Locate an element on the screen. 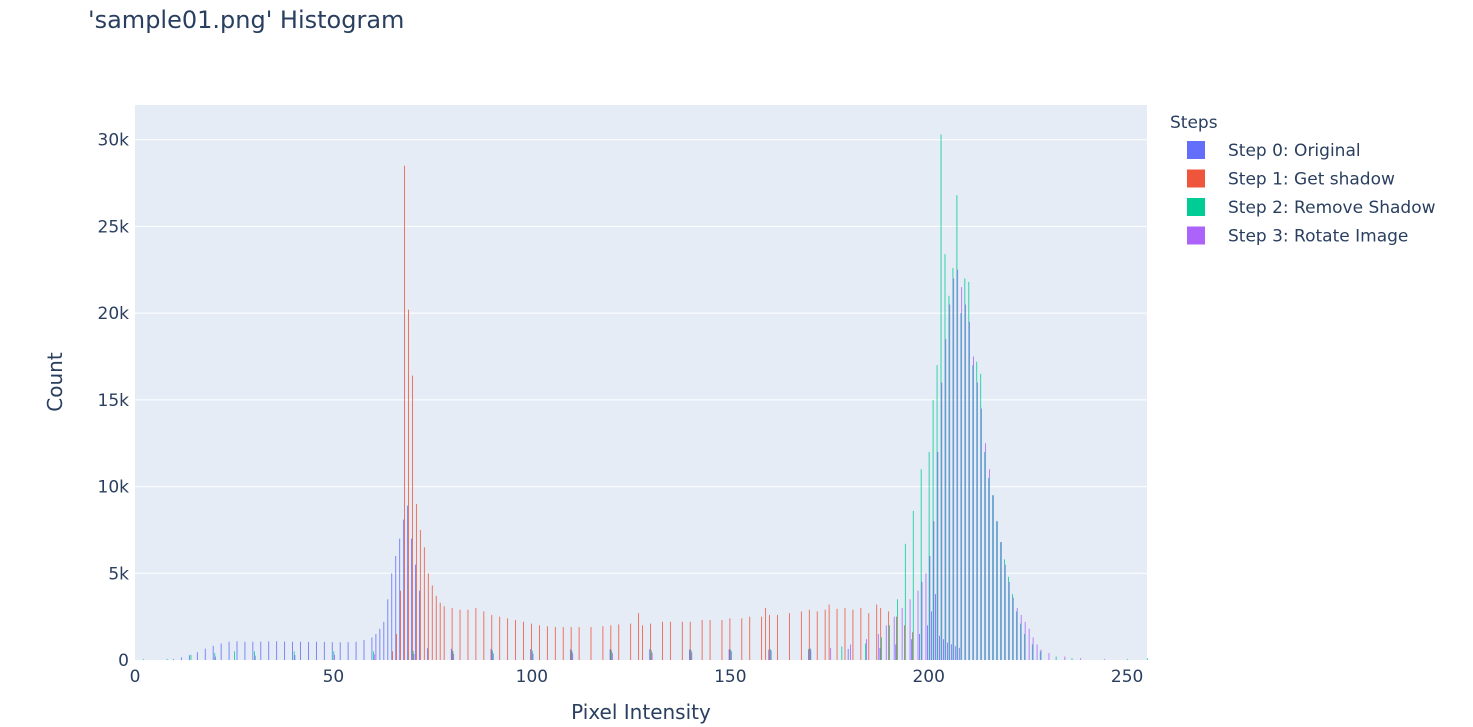  x-axis-title: Pixel Intensity is located at coordinates (641, 712).